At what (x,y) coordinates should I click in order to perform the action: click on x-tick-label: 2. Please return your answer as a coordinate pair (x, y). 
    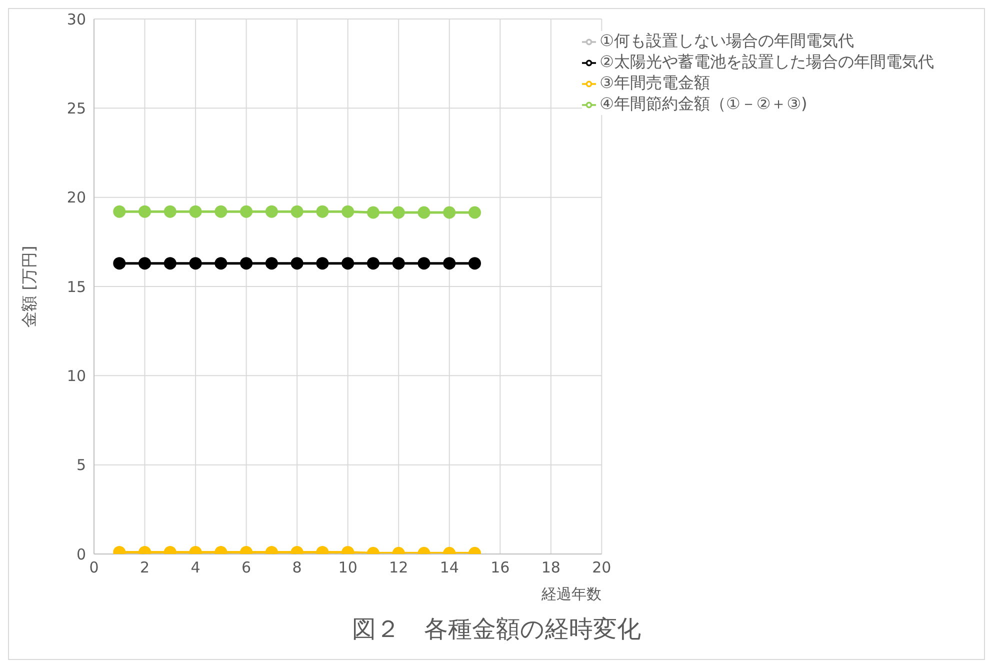
    Looking at the image, I should click on (145, 567).